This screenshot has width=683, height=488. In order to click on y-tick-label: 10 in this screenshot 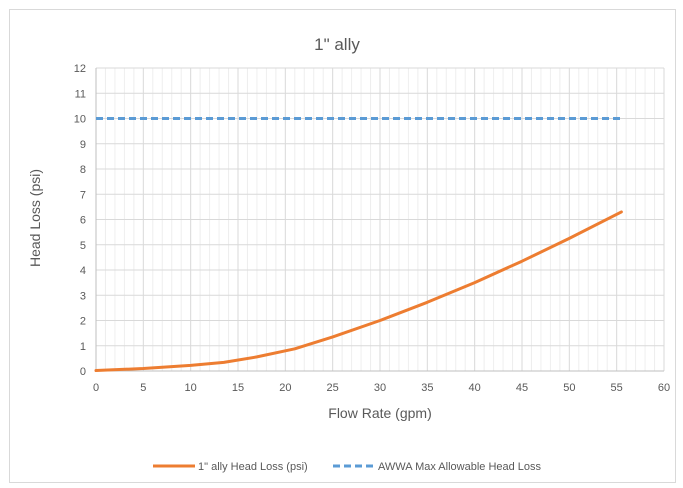, I will do `click(80, 120)`.